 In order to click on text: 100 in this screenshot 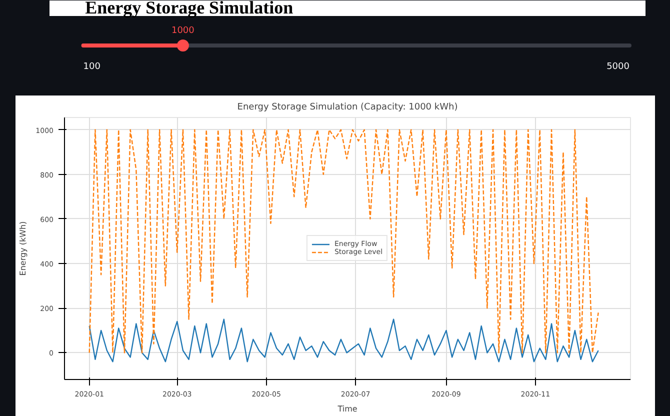, I will do `click(92, 67)`.